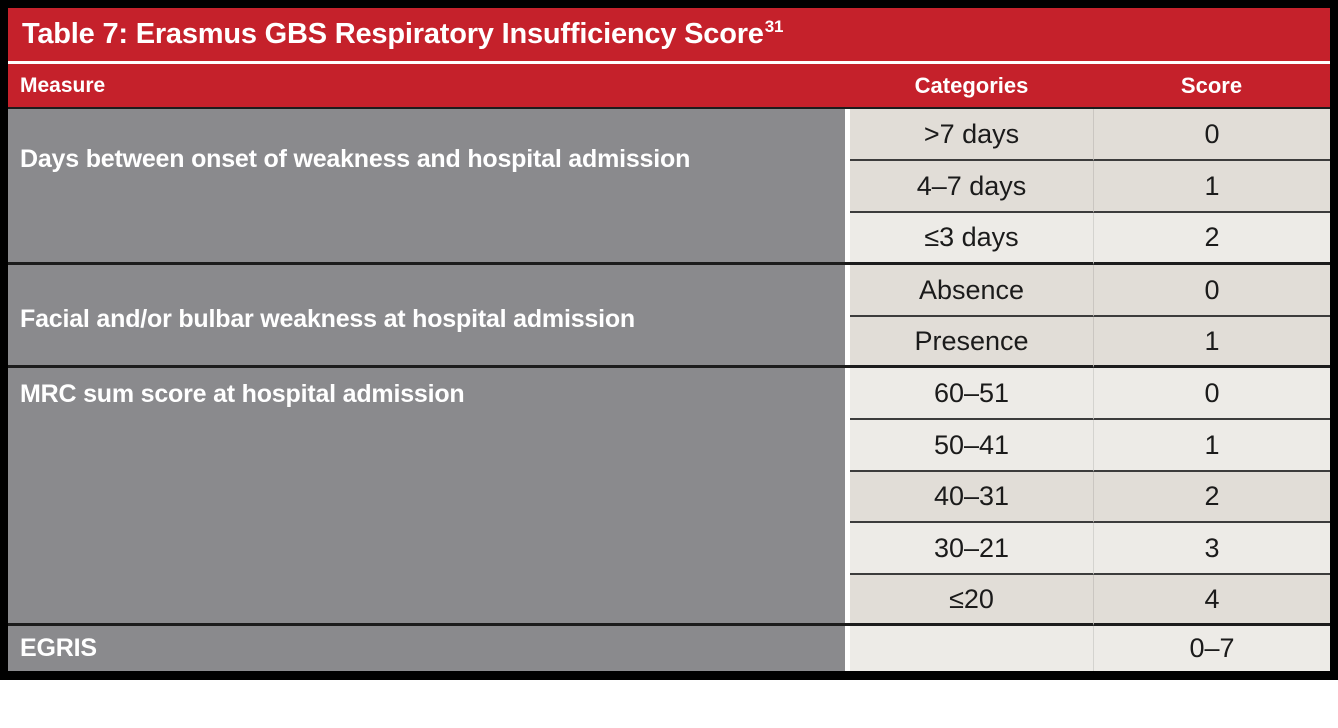  I want to click on category-cell-empty, so click(971, 648).